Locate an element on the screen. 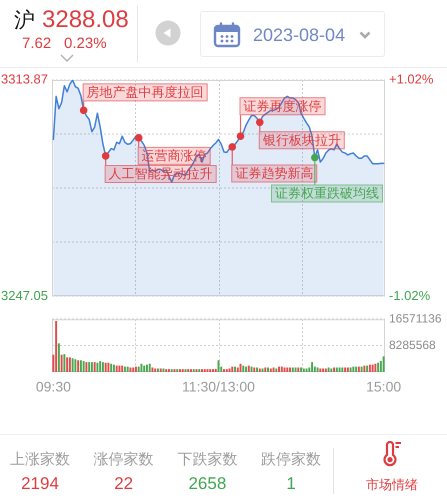  text: 3288.08 is located at coordinates (85, 19).